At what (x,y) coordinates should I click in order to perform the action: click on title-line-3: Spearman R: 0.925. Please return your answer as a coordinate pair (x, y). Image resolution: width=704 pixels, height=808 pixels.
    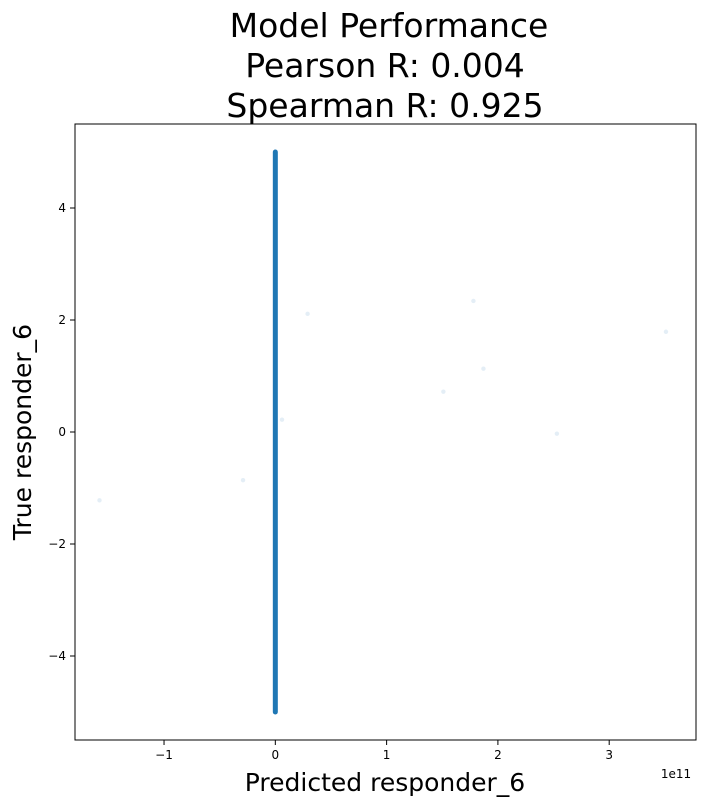
    Looking at the image, I should click on (384, 105).